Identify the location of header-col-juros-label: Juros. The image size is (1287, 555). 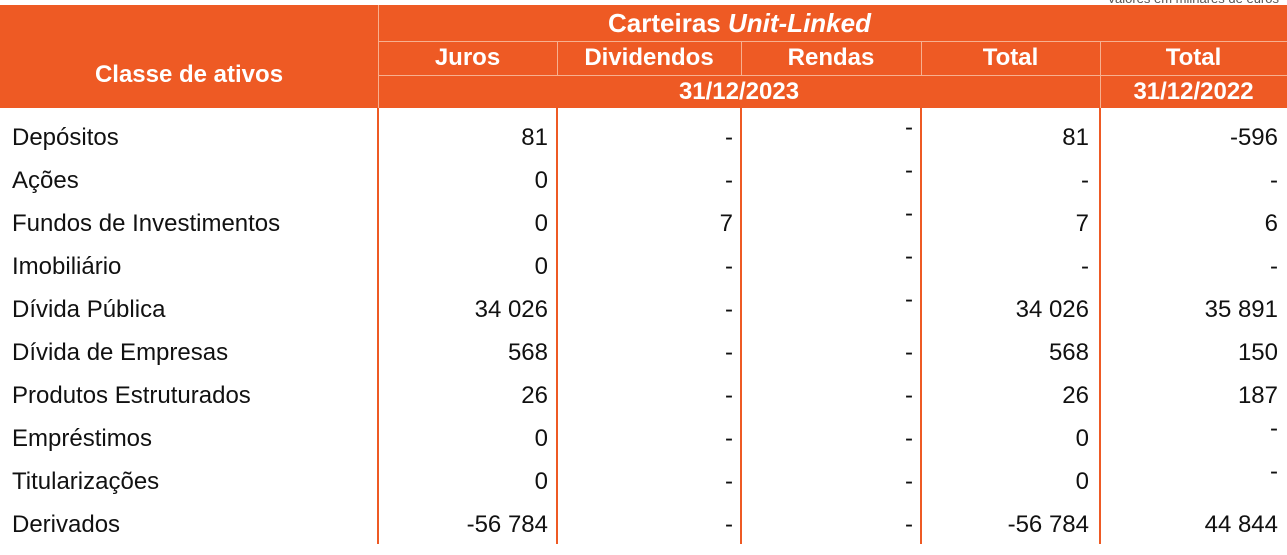
(467, 57).